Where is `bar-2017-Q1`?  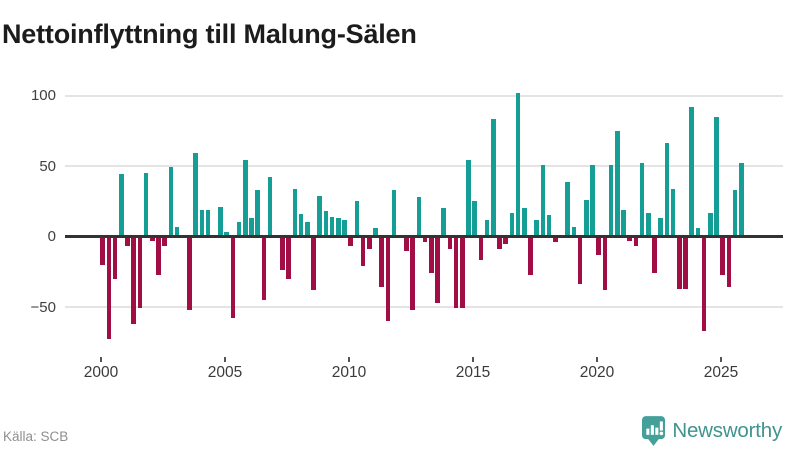
bar-2017-Q1 is located at coordinates (524, 222).